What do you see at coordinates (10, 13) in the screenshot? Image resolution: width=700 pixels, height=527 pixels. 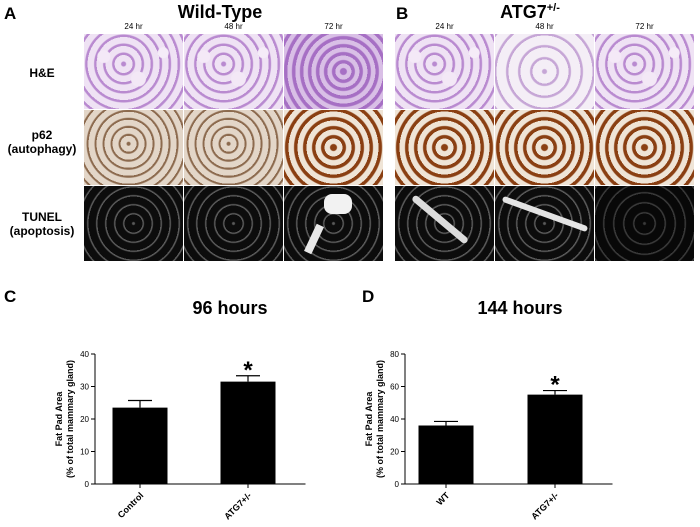 I see `panel-letter-a: A` at bounding box center [10, 13].